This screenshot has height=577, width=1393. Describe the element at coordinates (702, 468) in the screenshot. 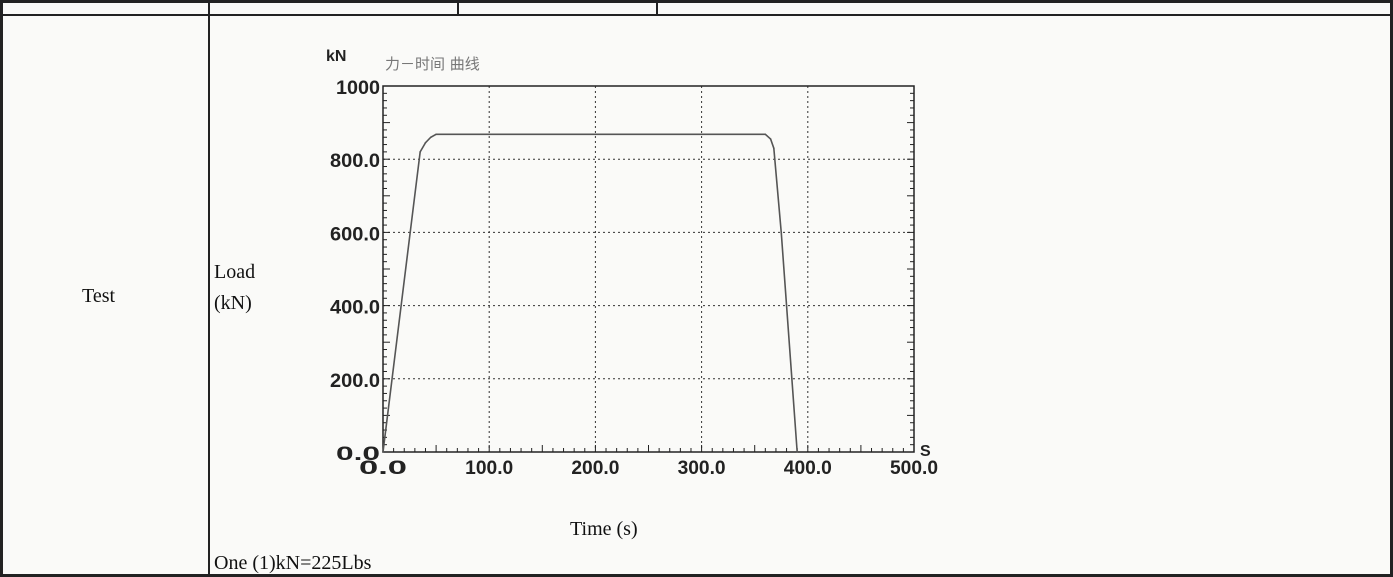

I see `x-tick-label: 300.0` at that location.